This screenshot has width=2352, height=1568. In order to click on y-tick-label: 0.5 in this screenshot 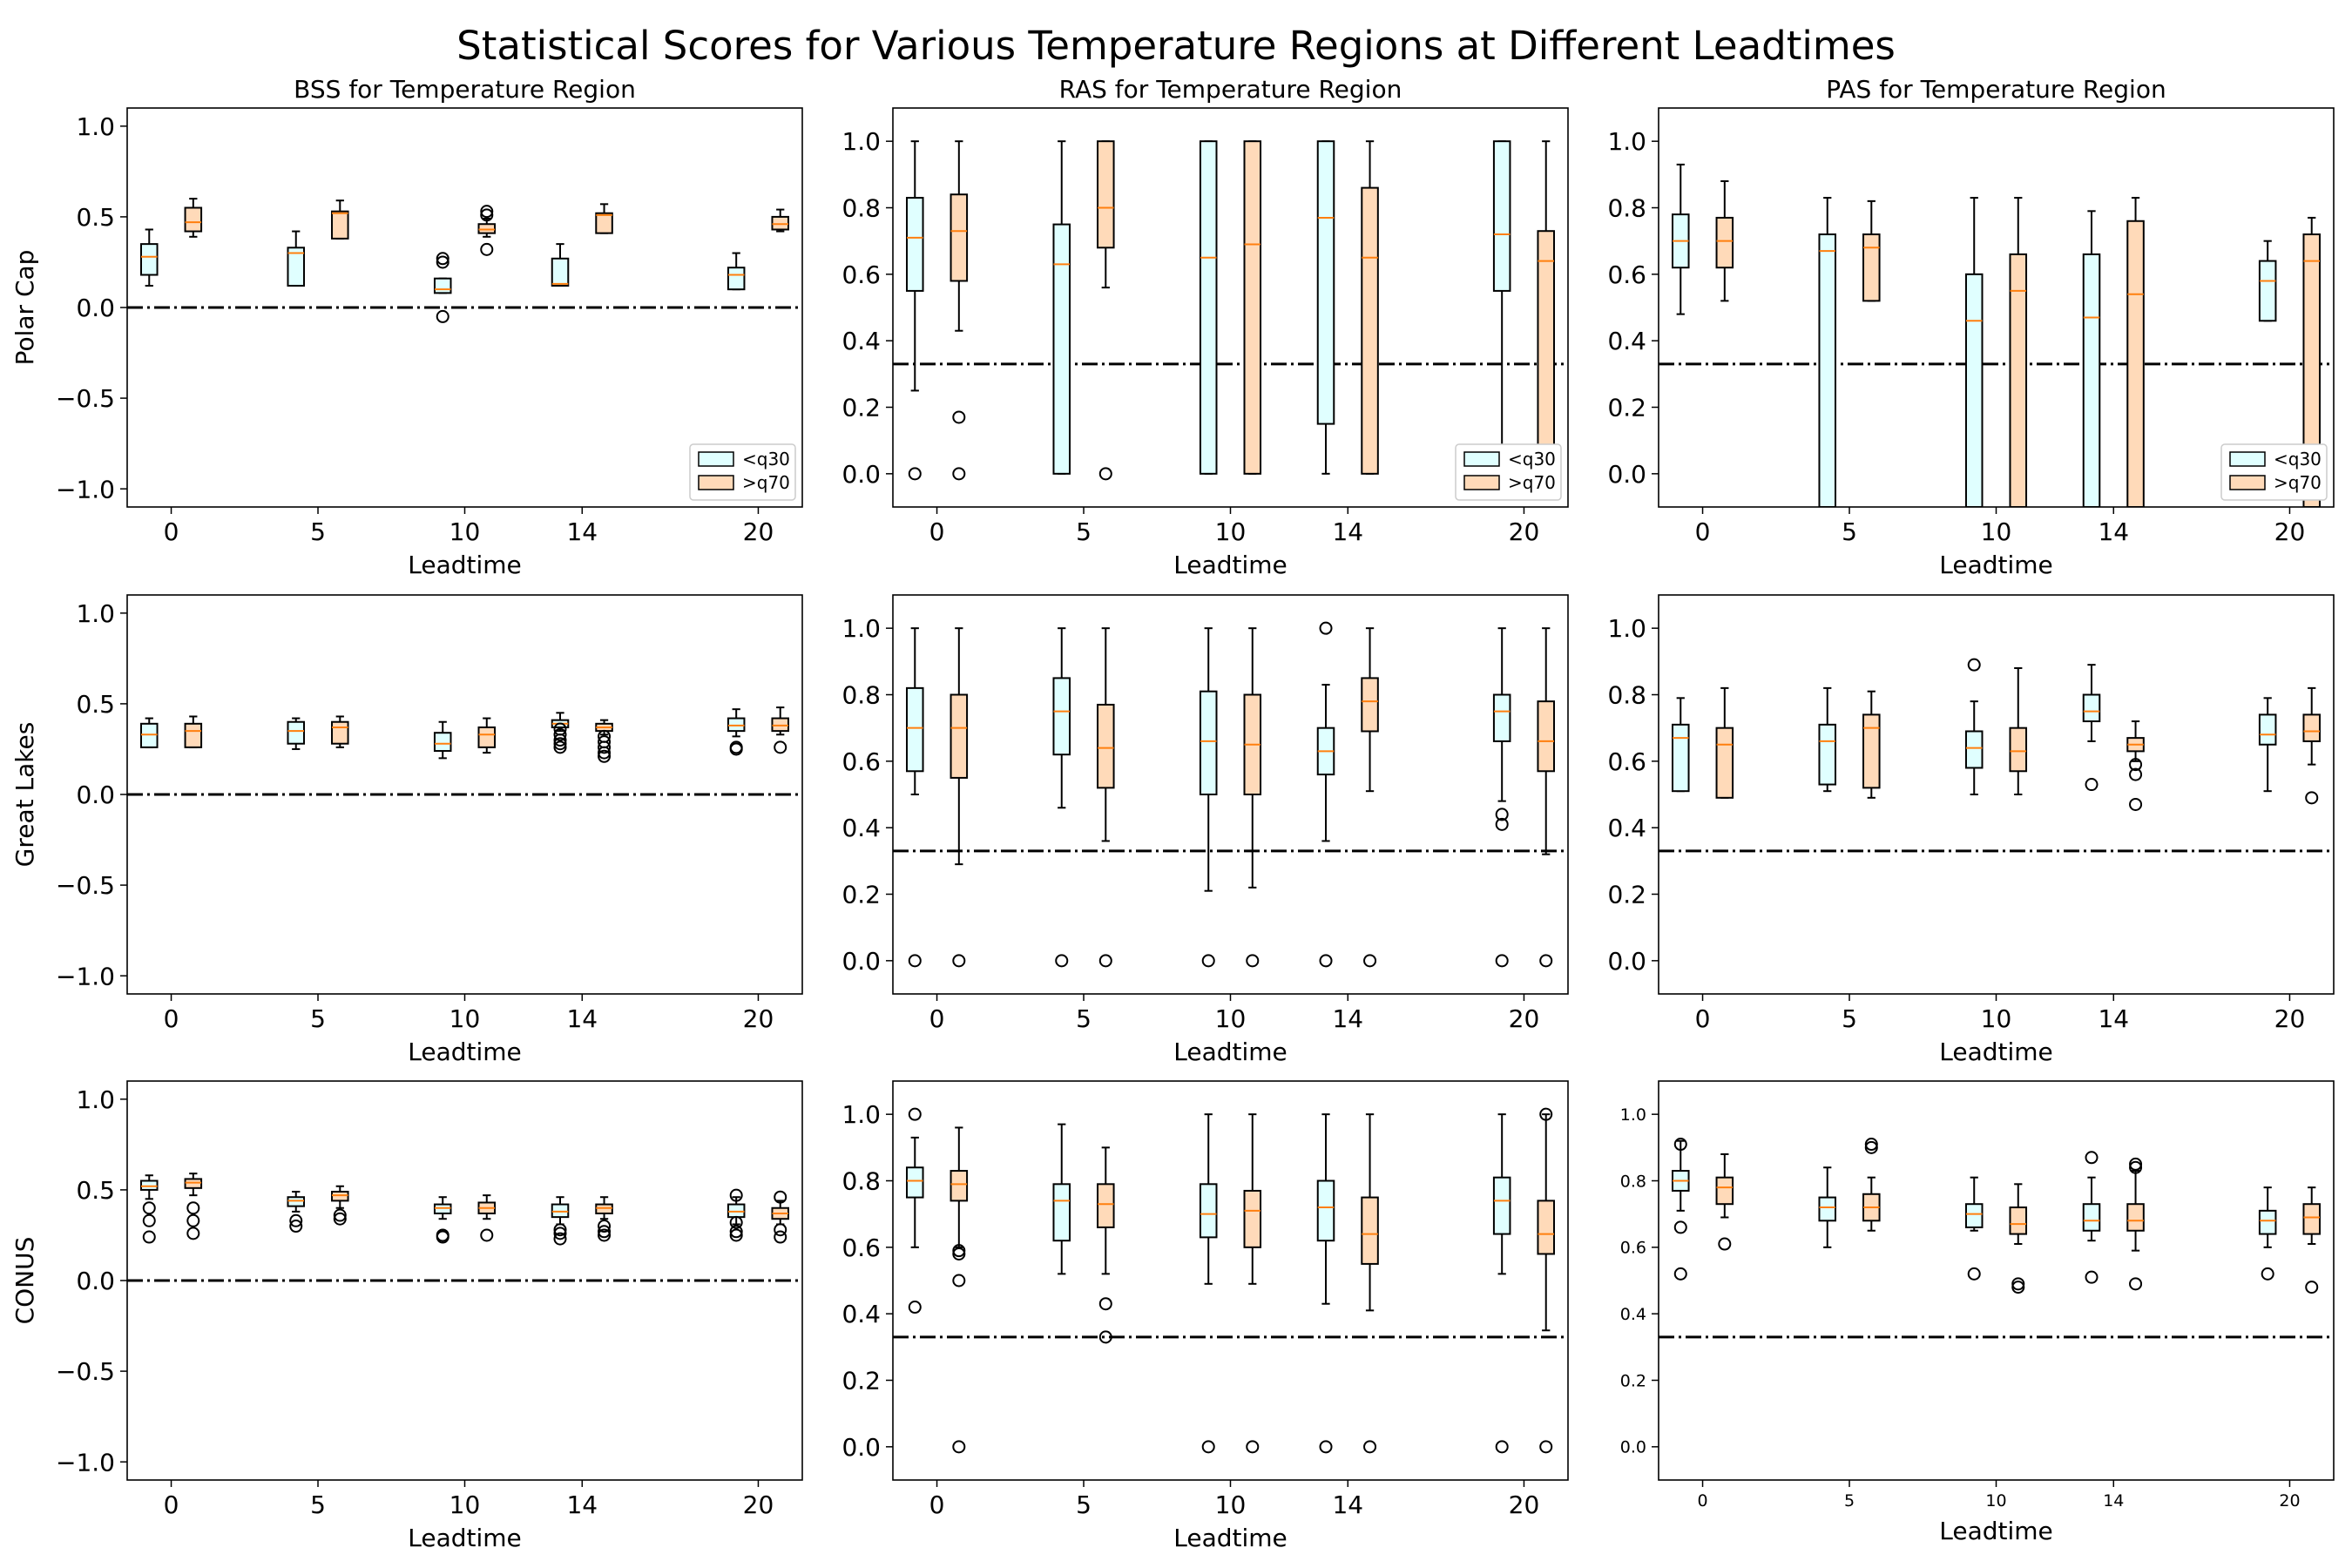, I will do `click(95, 1191)`.